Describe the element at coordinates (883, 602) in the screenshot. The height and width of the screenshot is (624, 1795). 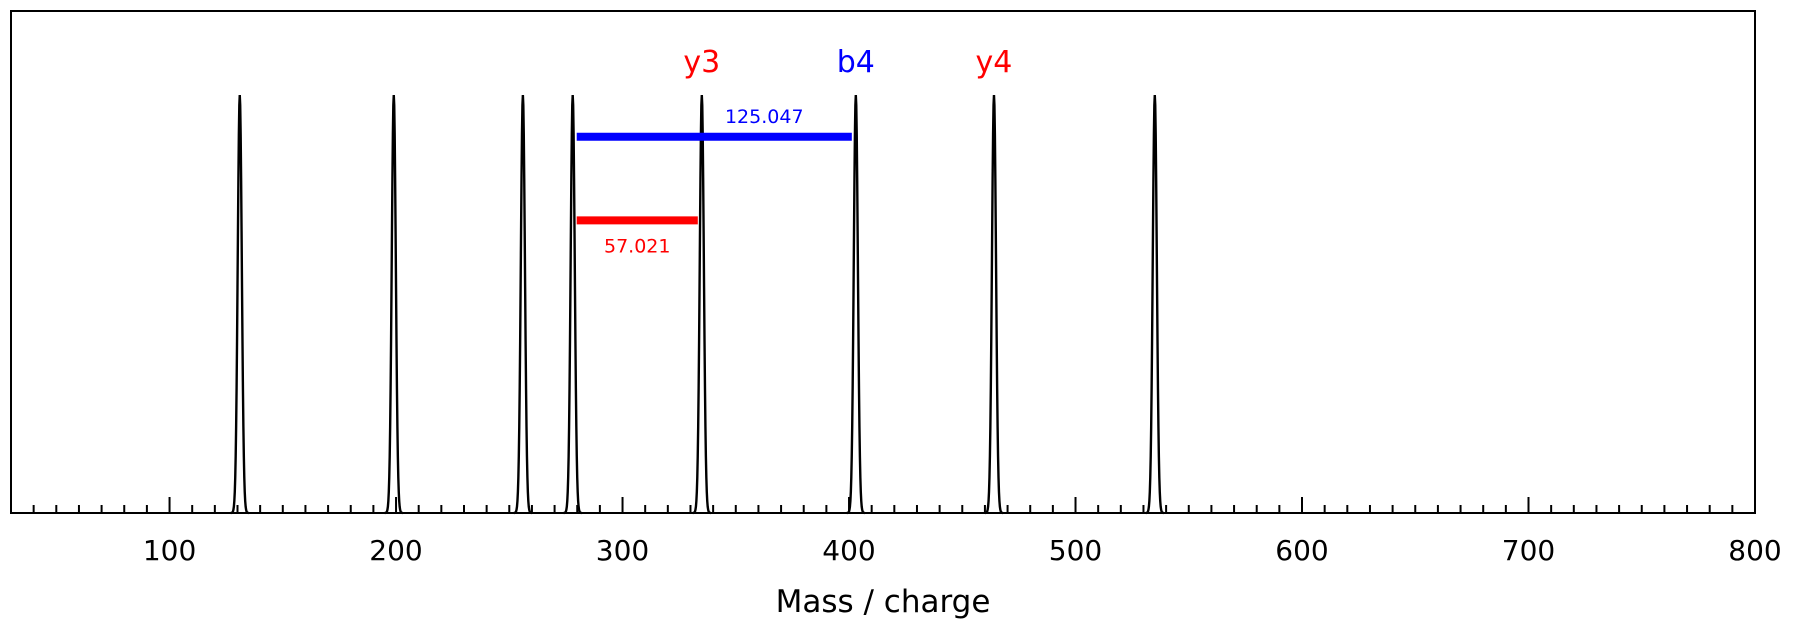
I see `x-axis-label: Mass / charge` at that location.